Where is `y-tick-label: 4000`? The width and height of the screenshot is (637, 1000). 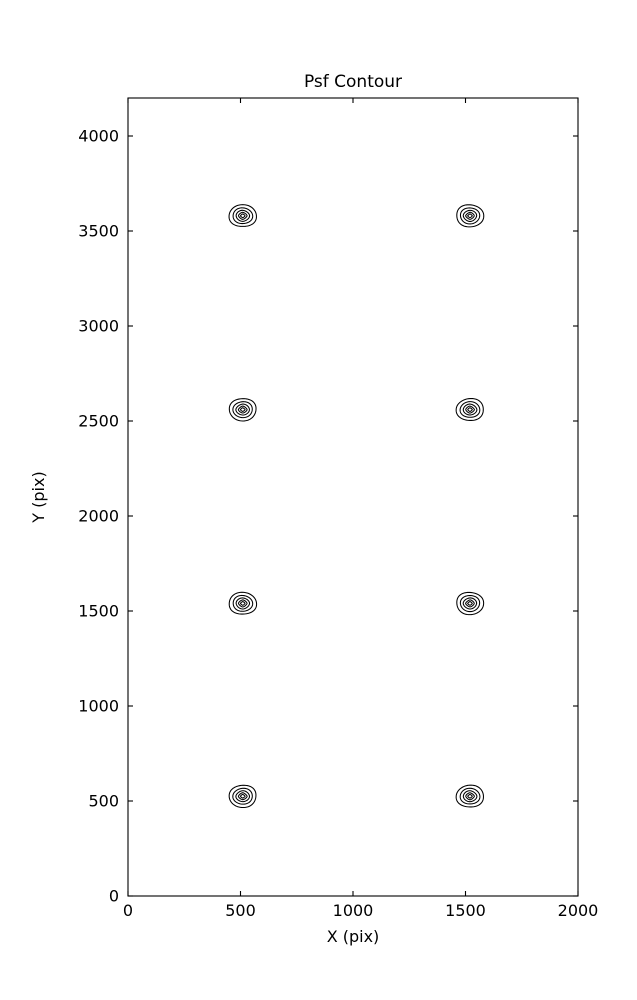
y-tick-label: 4000 is located at coordinates (98, 136).